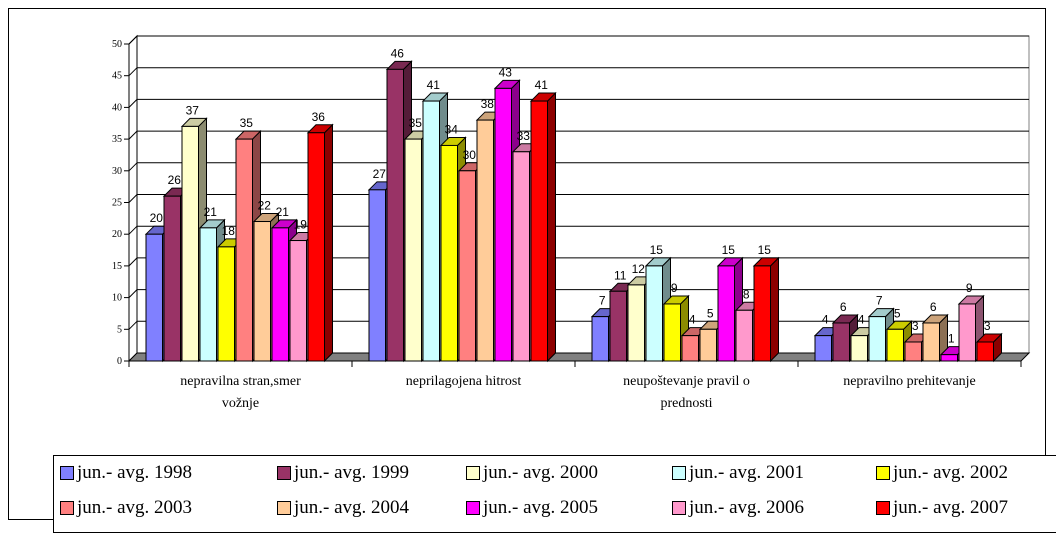  What do you see at coordinates (524, 136) in the screenshot?
I see `data-label: 33` at bounding box center [524, 136].